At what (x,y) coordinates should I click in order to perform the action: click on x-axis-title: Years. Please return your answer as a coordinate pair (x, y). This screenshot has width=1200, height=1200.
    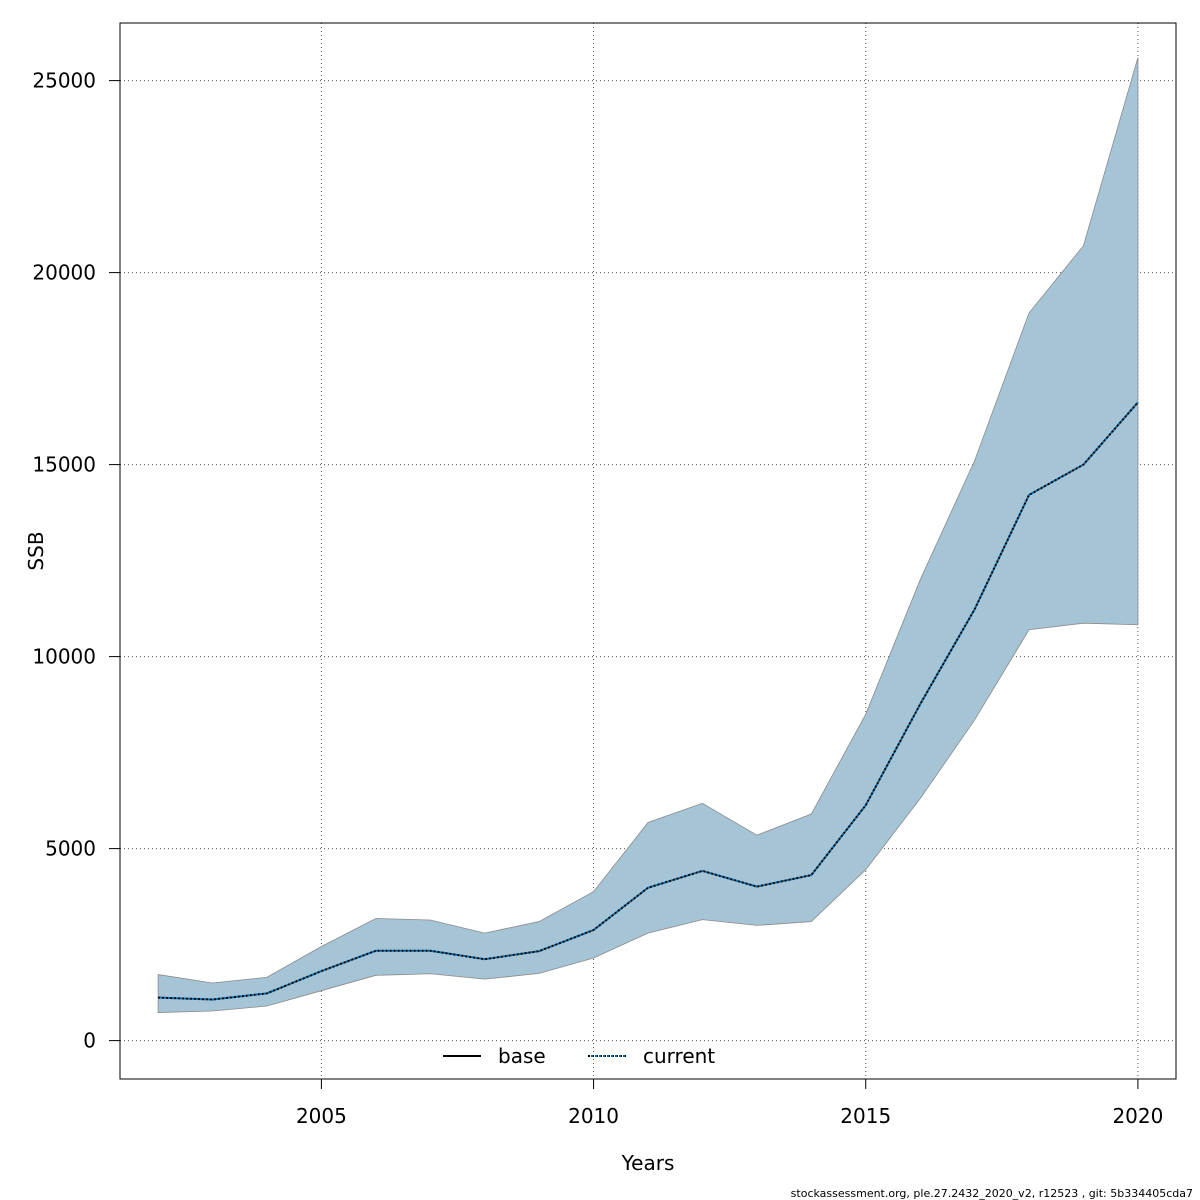
    Looking at the image, I should click on (648, 1163).